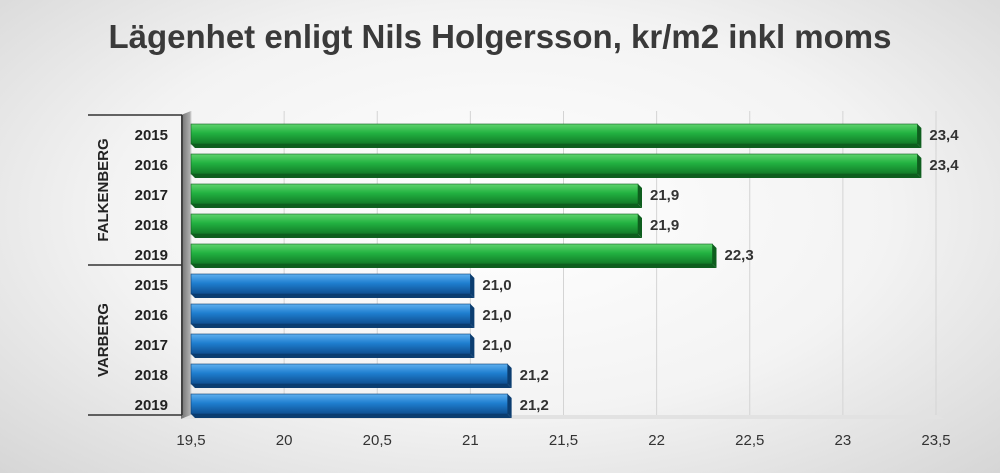 The height and width of the screenshot is (473, 1000). What do you see at coordinates (935, 440) in the screenshot?
I see `x-tick-label: 23,5` at bounding box center [935, 440].